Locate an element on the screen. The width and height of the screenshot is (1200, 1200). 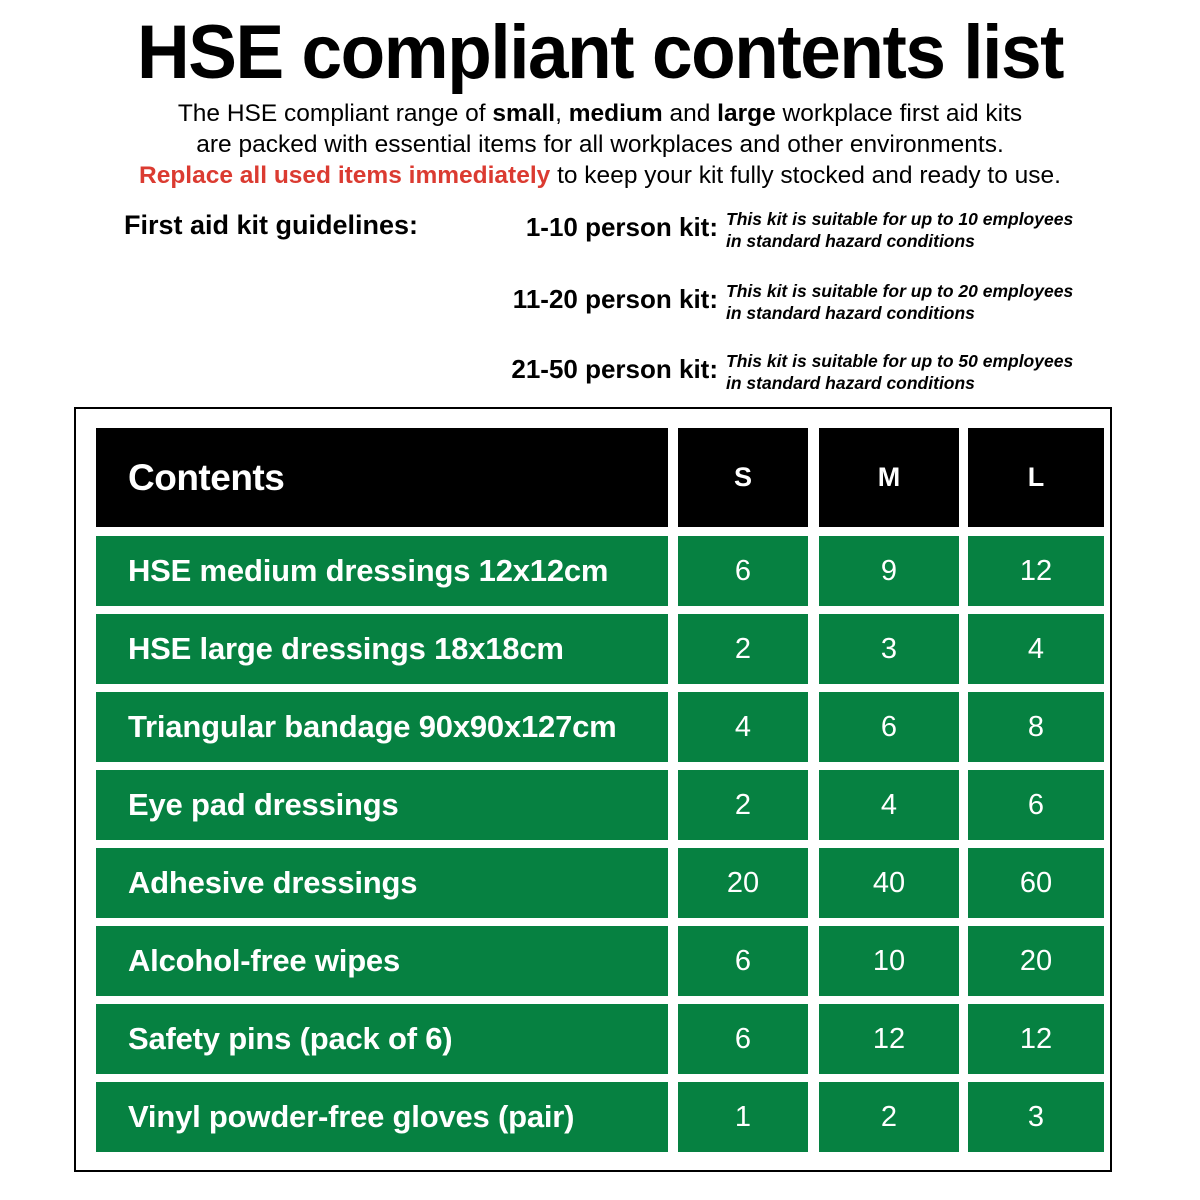
table-header-row: Contents S M L is located at coordinates (600, 477).